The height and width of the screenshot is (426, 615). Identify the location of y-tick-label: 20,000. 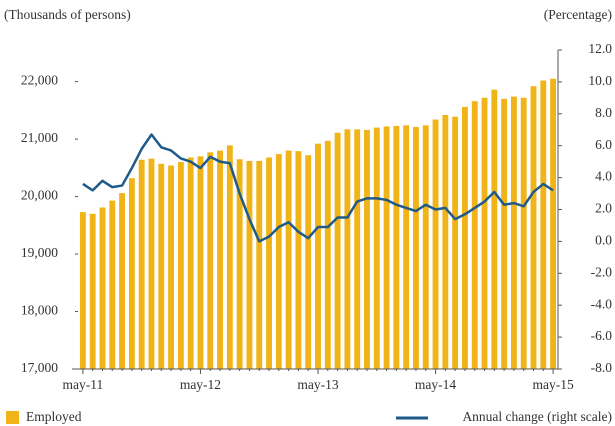
(39, 195).